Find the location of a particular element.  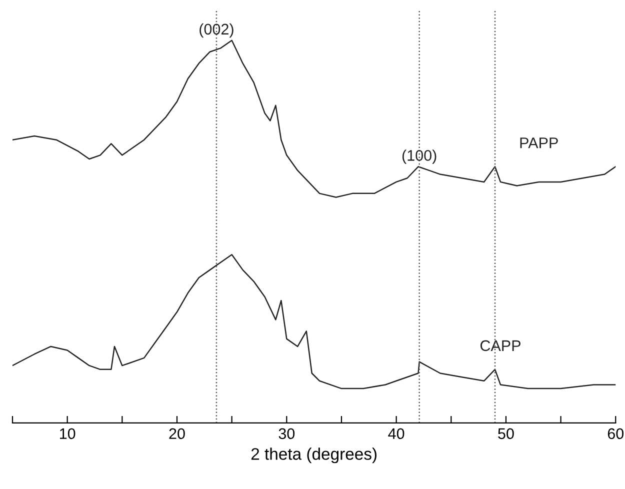

x-tick-label: 10 is located at coordinates (68, 434).